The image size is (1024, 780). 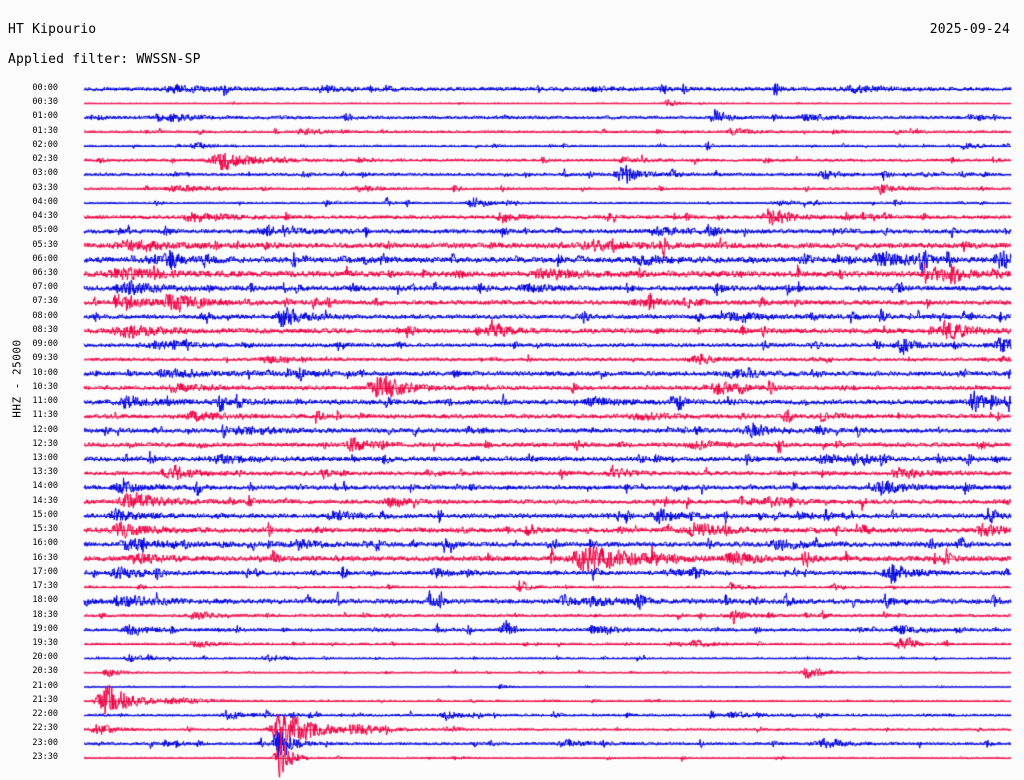 I want to click on time-label: 01:00, so click(x=45, y=116).